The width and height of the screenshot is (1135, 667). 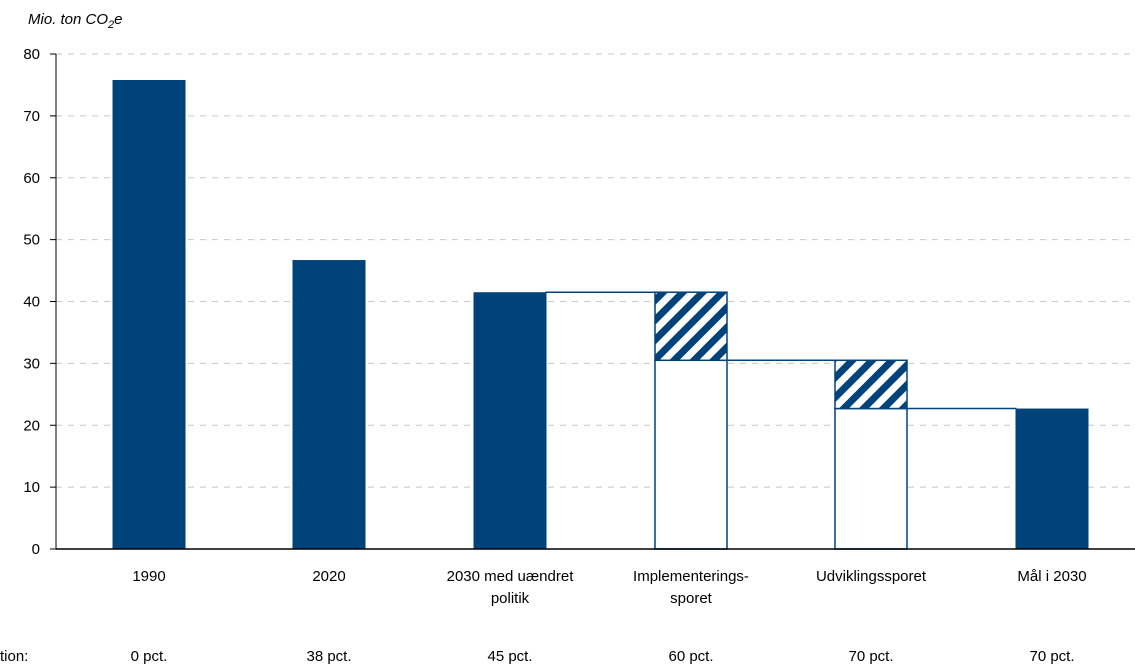 I want to click on reduction-label-0: 0 pct., so click(x=149, y=656).